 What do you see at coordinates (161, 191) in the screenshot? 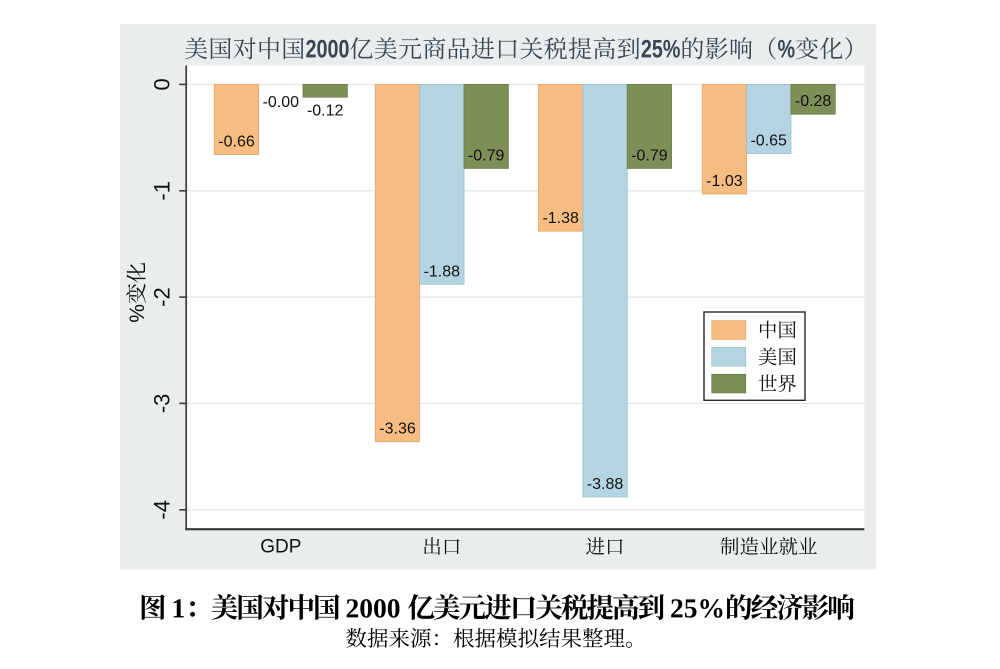
I see `svg-text: -1` at bounding box center [161, 191].